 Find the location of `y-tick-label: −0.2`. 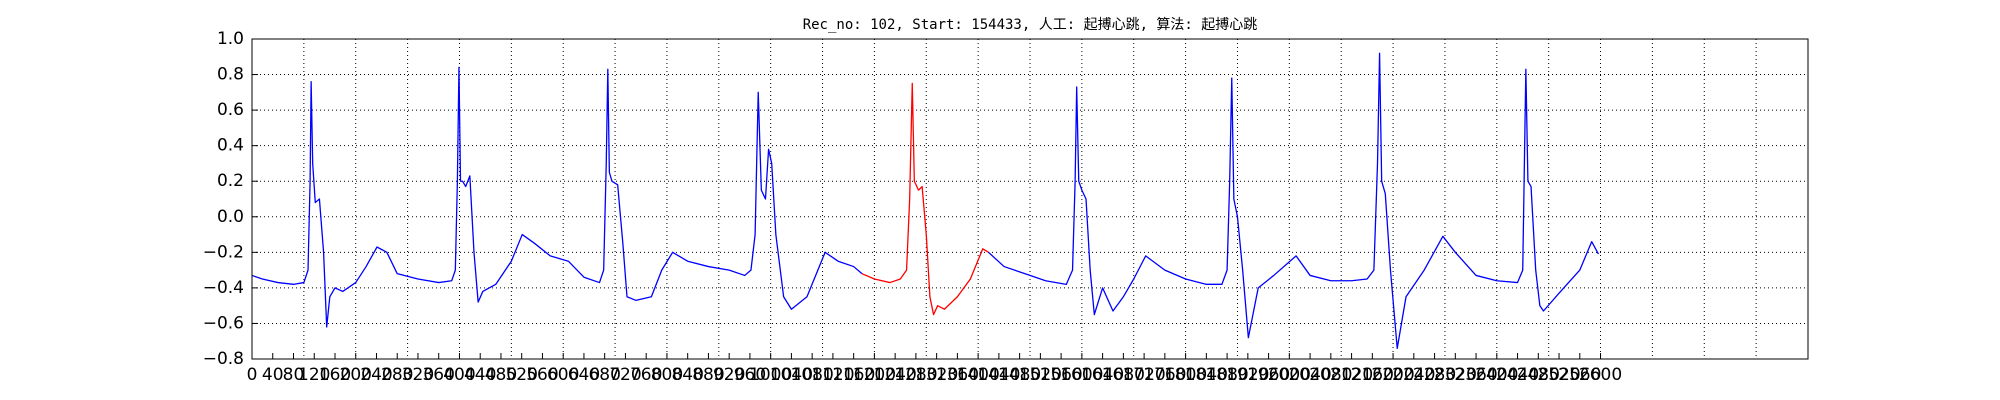

y-tick-label: −0.2 is located at coordinates (223, 252).